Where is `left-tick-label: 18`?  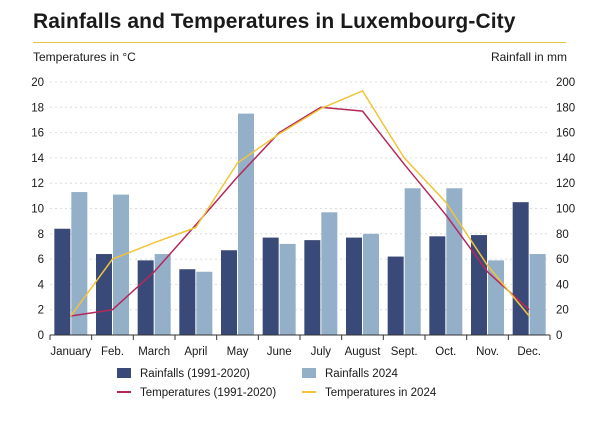
left-tick-label: 18 is located at coordinates (37, 108).